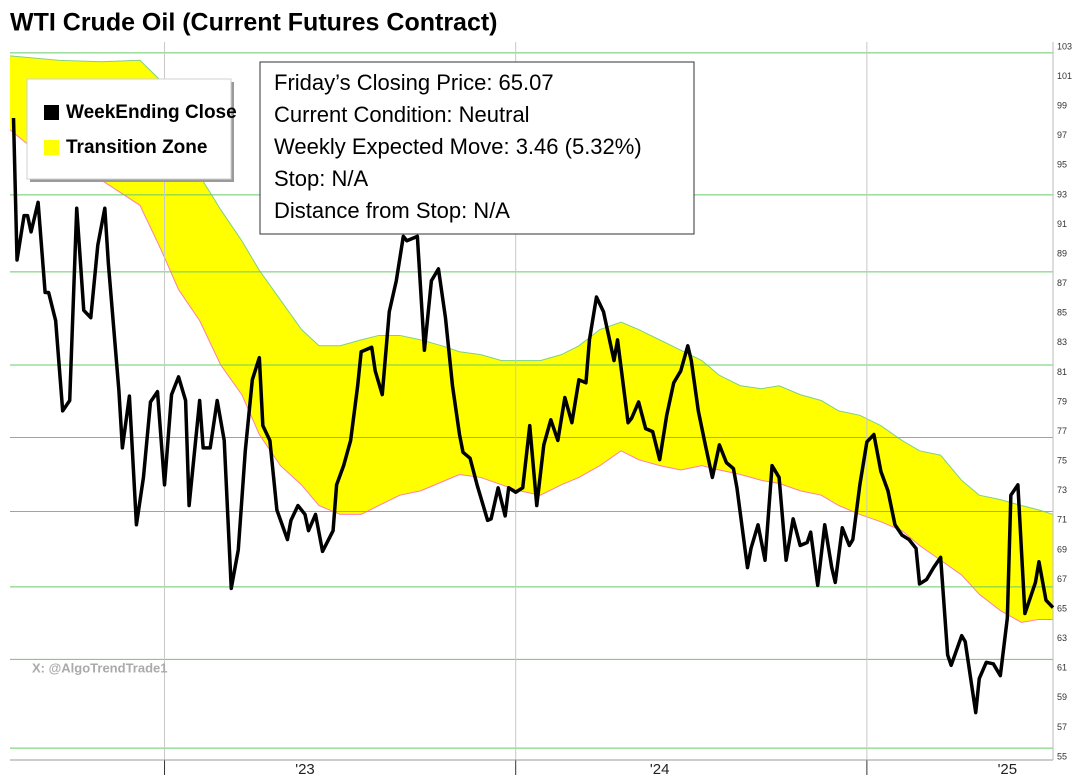 The width and height of the screenshot is (1079, 781). What do you see at coordinates (1062, 342) in the screenshot?
I see `y-tick-label: 83` at bounding box center [1062, 342].